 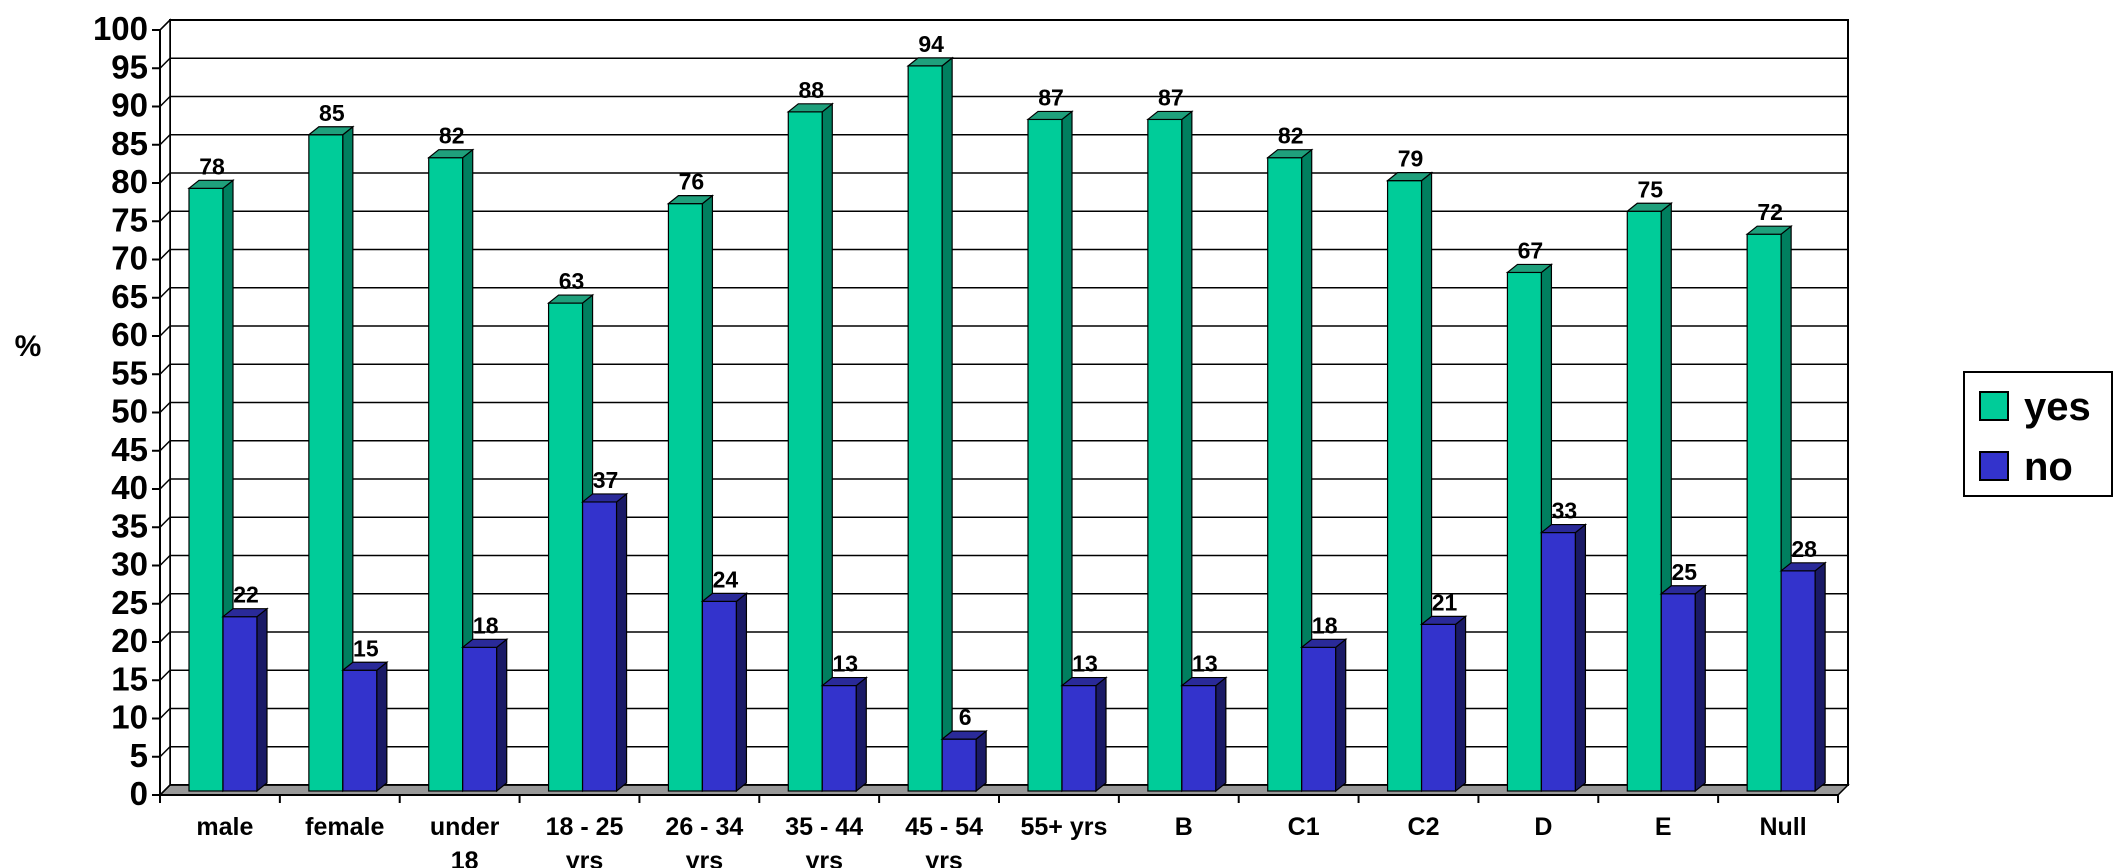 I want to click on x-tick-label: male, so click(x=224, y=827).